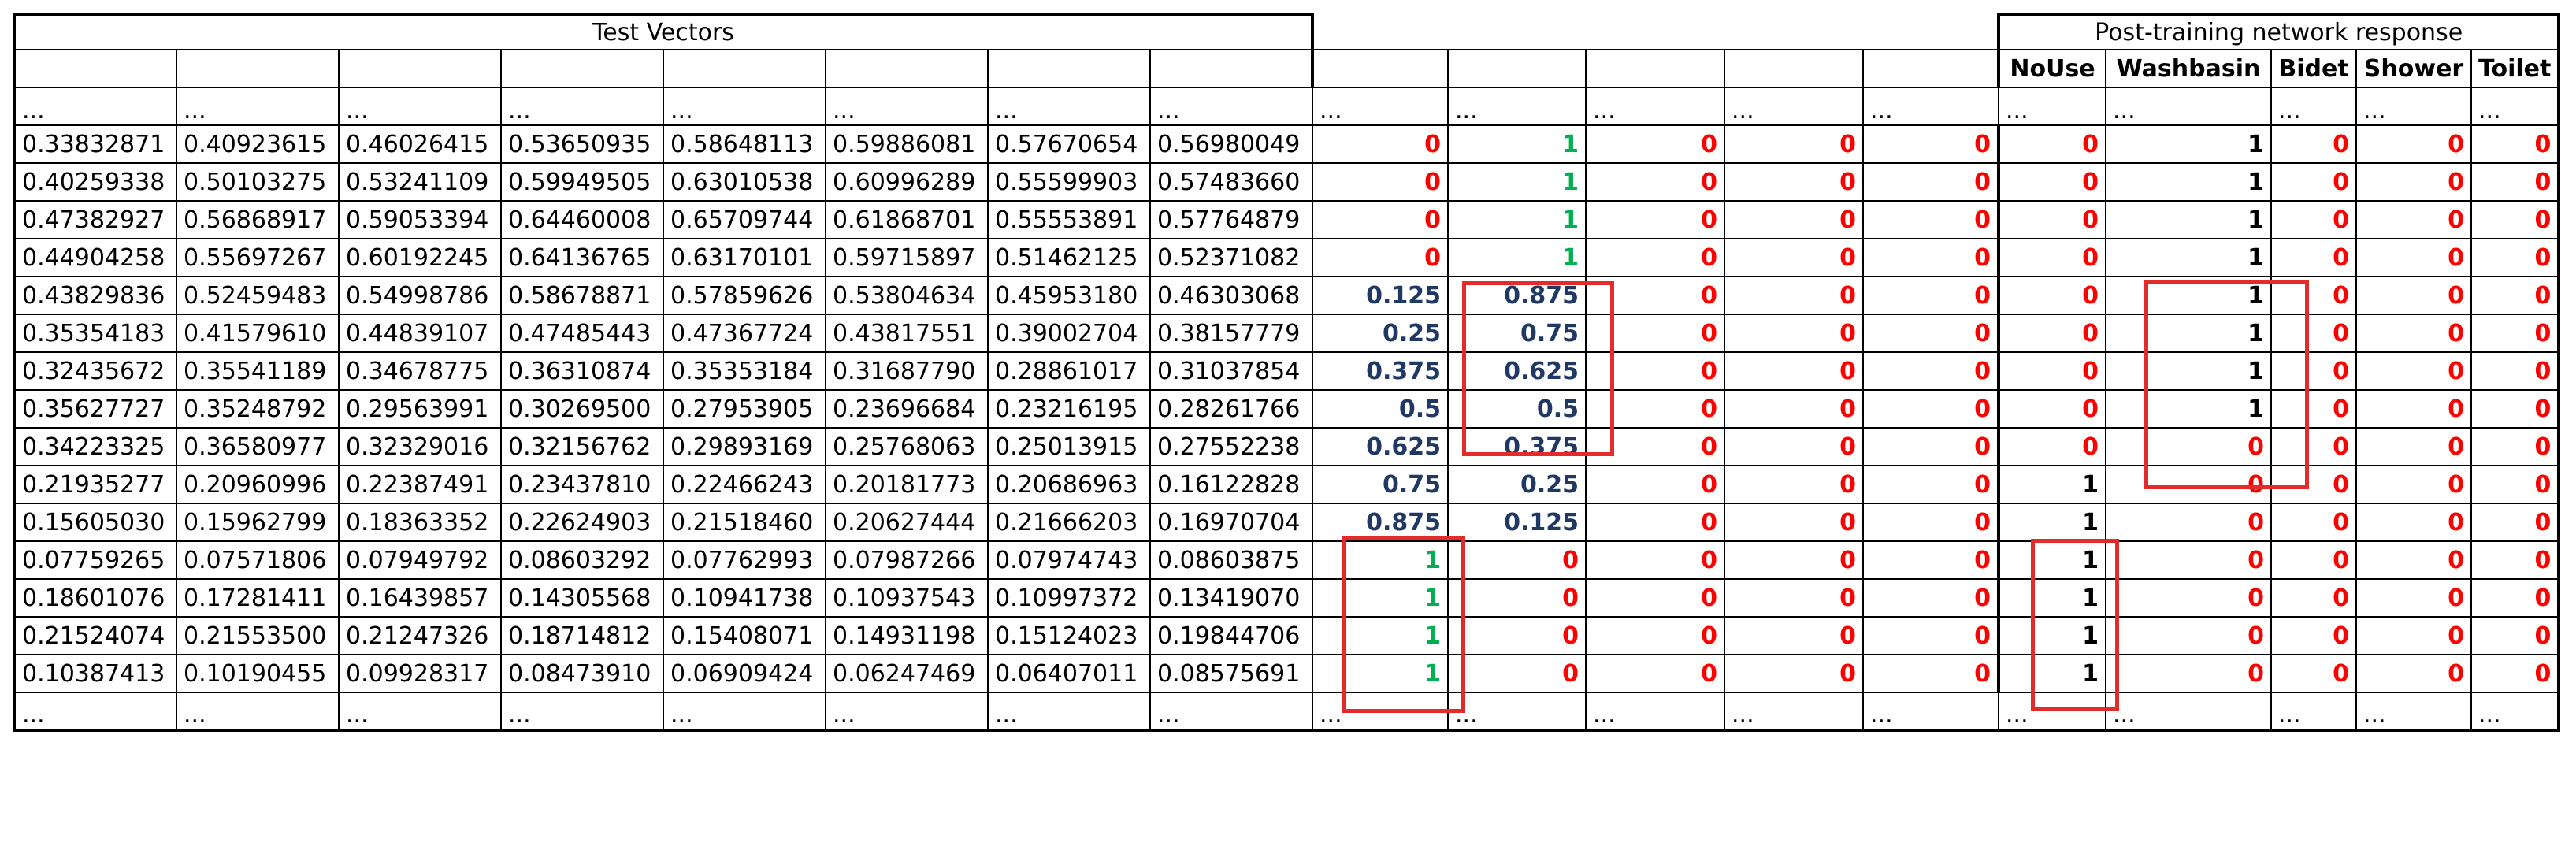 Image resolution: width=2576 pixels, height=850 pixels. What do you see at coordinates (258, 485) in the screenshot?
I see `vector-value: 0.20960996` at bounding box center [258, 485].